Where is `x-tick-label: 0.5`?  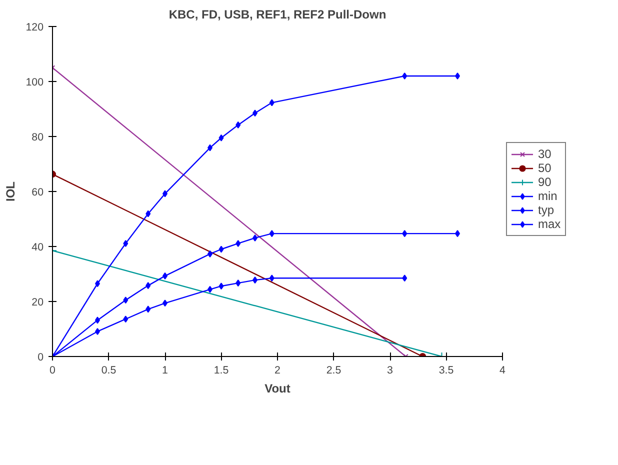 x-tick-label: 0.5 is located at coordinates (108, 370).